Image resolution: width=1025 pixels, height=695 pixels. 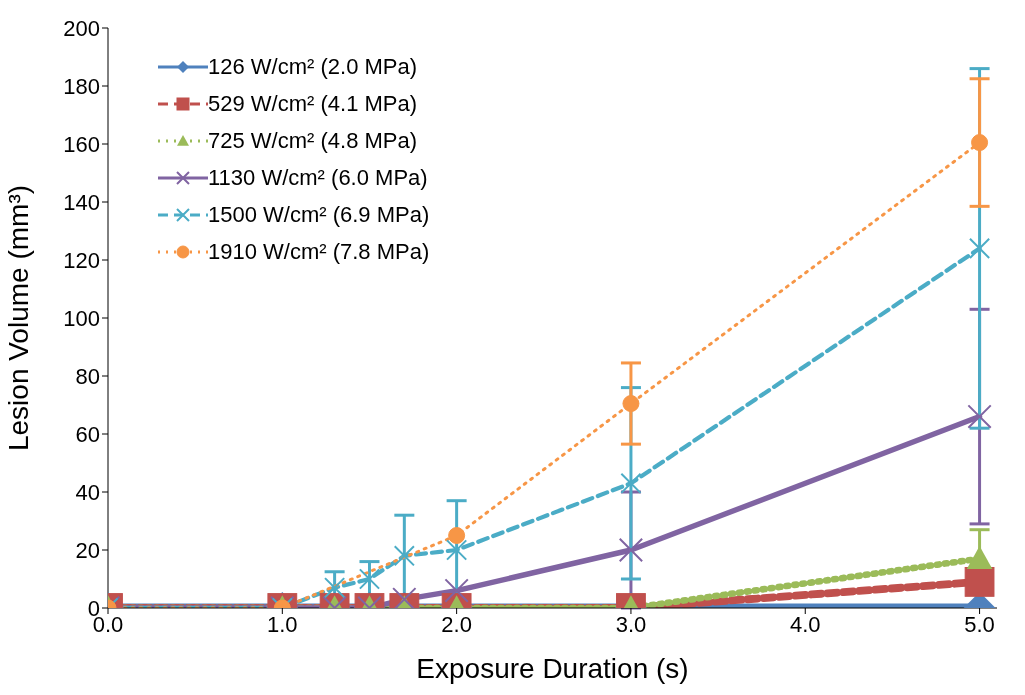 What do you see at coordinates (87, 550) in the screenshot?
I see `y-tick-label: 20` at bounding box center [87, 550].